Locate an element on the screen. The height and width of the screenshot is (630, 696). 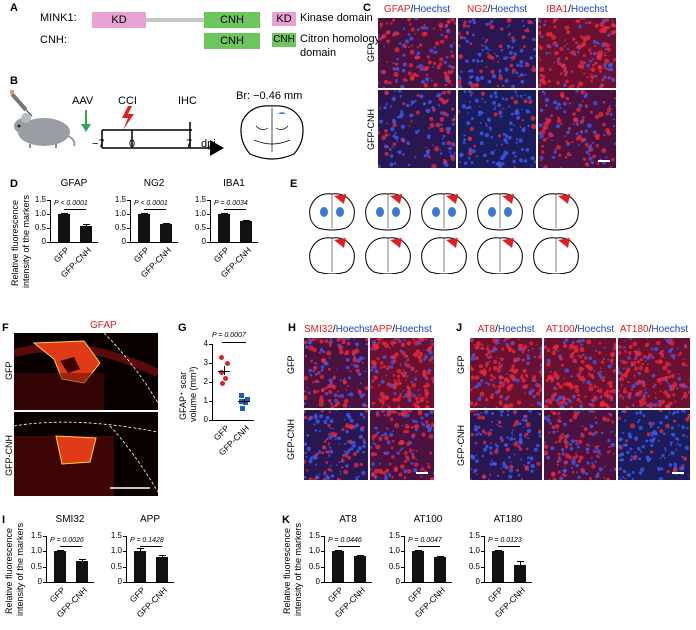
header-c-2: IBA1/Hoechst is located at coordinates (577, 9).